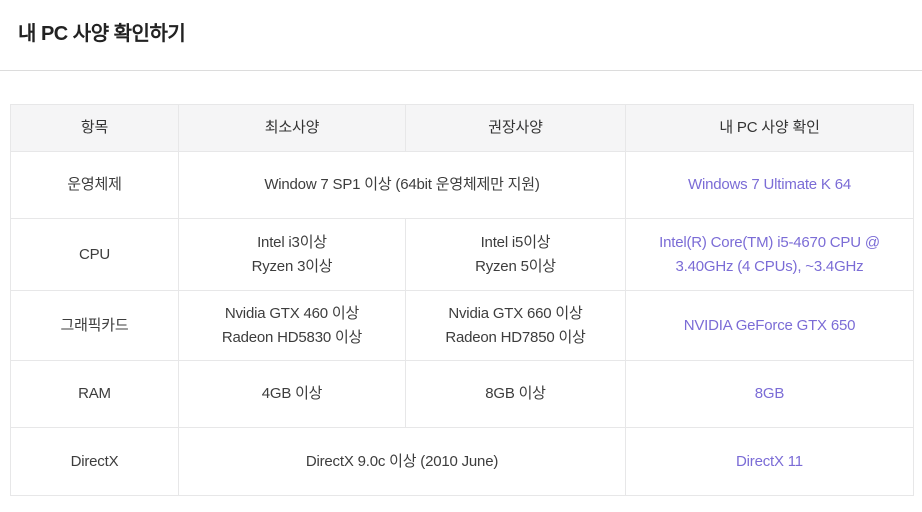  What do you see at coordinates (515, 325) in the screenshot?
I see `gpu-rec-value: Nvidia GTX 660 이상 Radeon HD7850 이상` at bounding box center [515, 325].